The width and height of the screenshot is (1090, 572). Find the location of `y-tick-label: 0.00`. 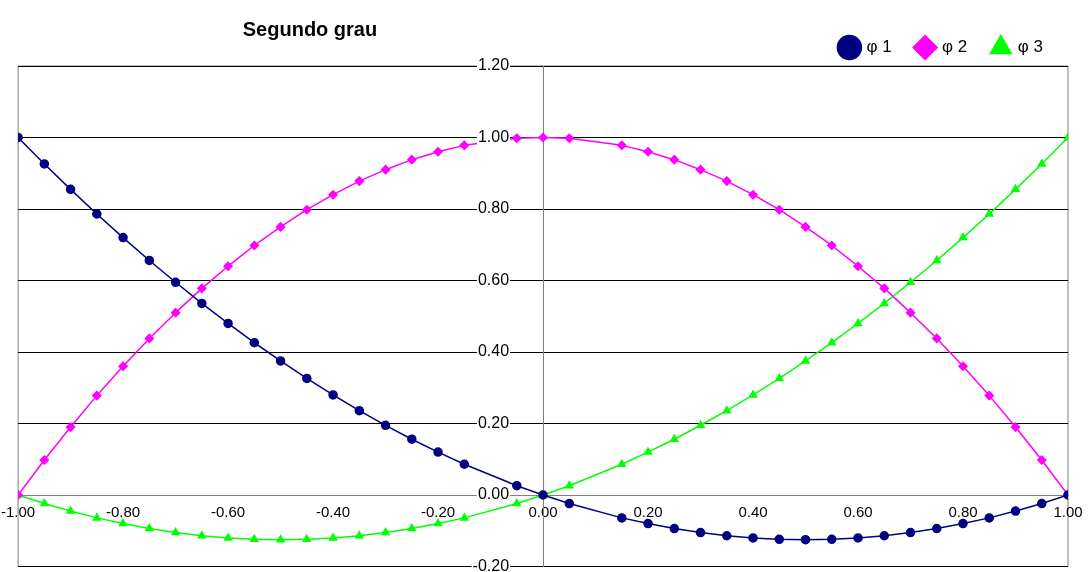

y-tick-label: 0.00 is located at coordinates (493, 494).